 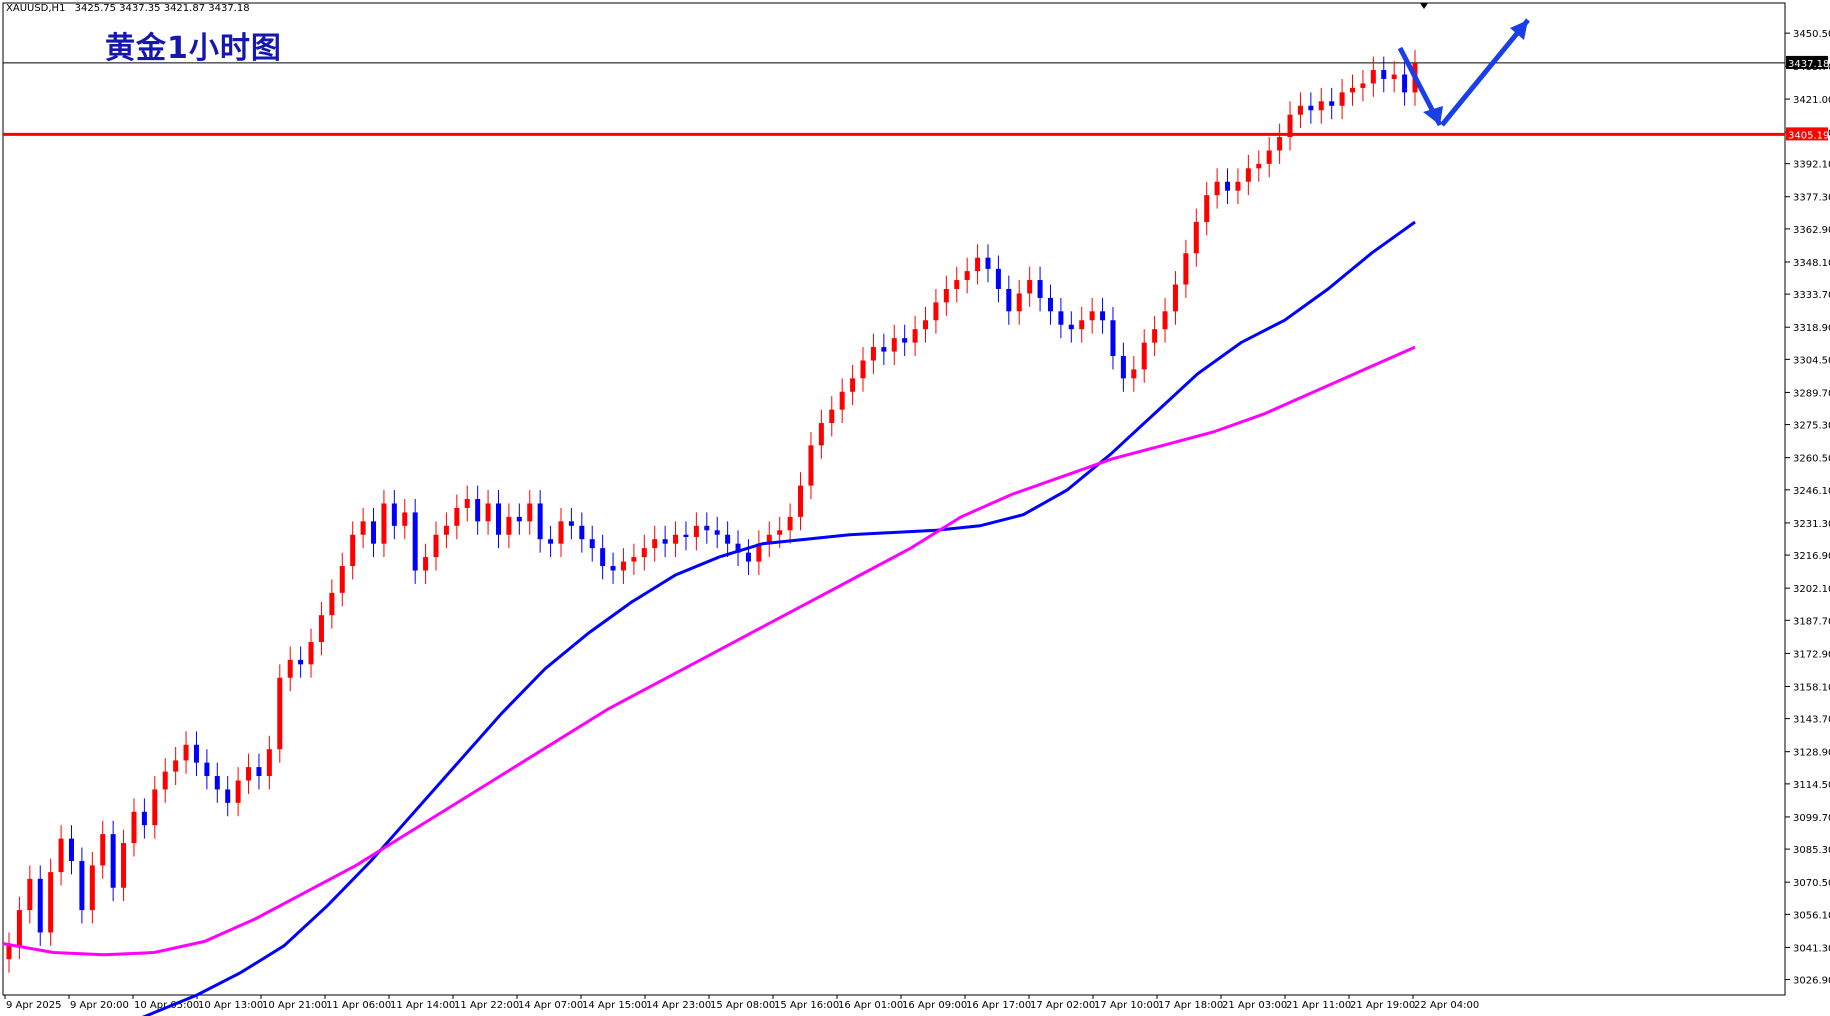 What do you see at coordinates (1446, 1005) in the screenshot?
I see `x-tick-label: 22 Apr 04:00` at bounding box center [1446, 1005].